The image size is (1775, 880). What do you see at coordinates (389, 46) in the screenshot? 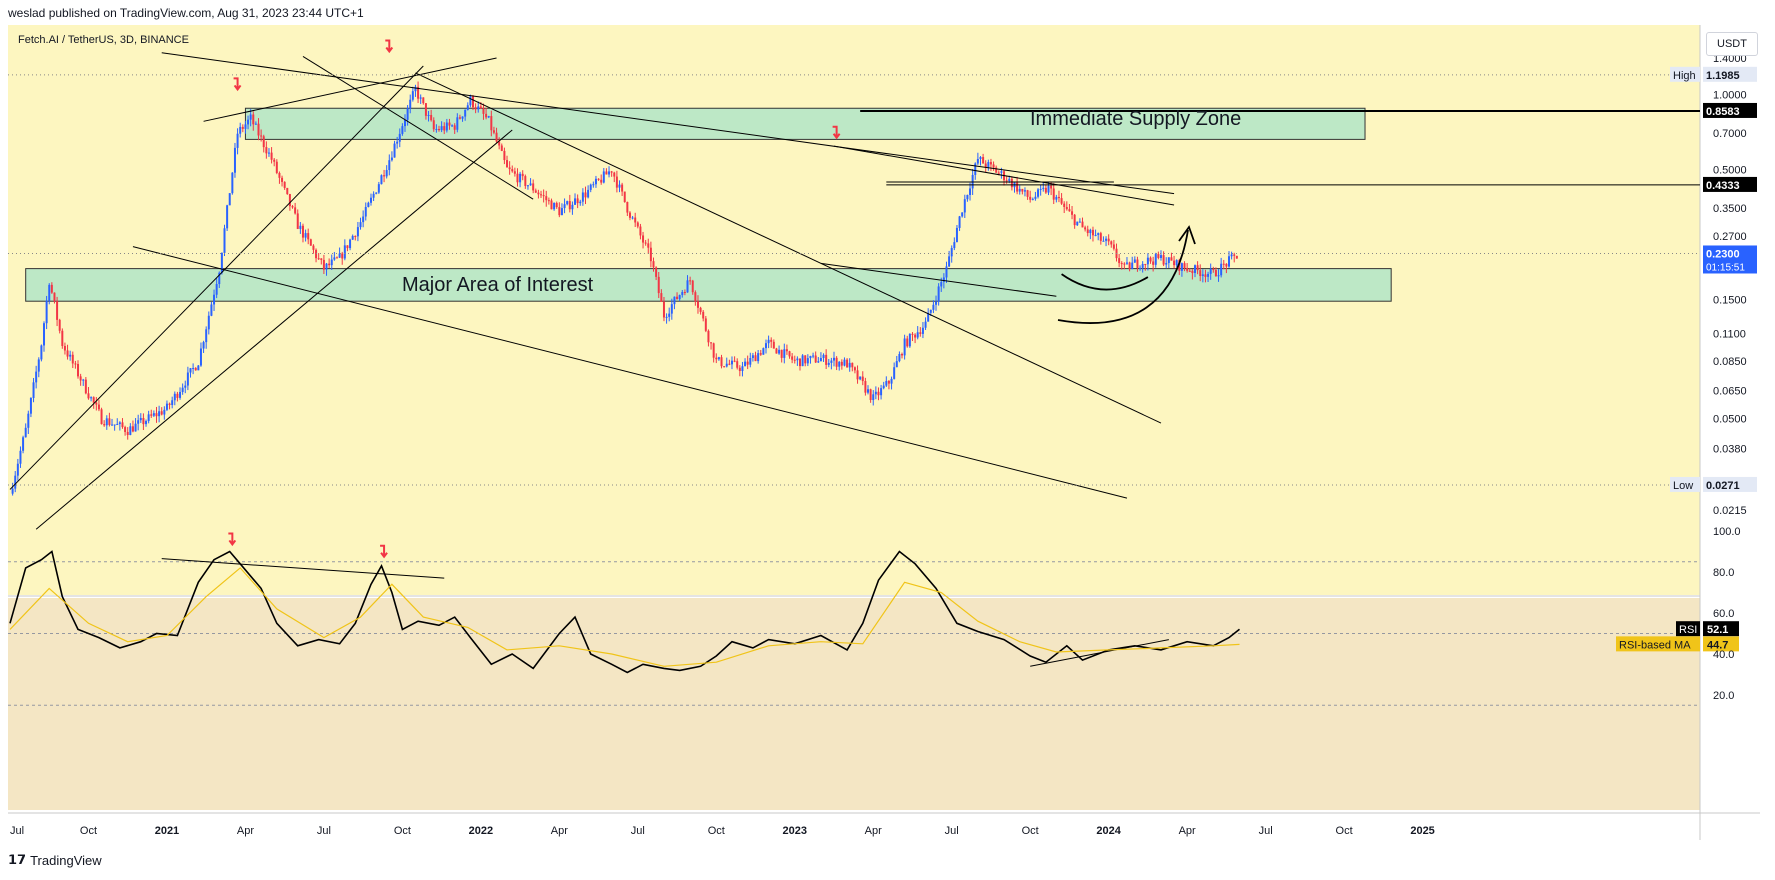
I see `peak-marker-arrow` at bounding box center [389, 46].